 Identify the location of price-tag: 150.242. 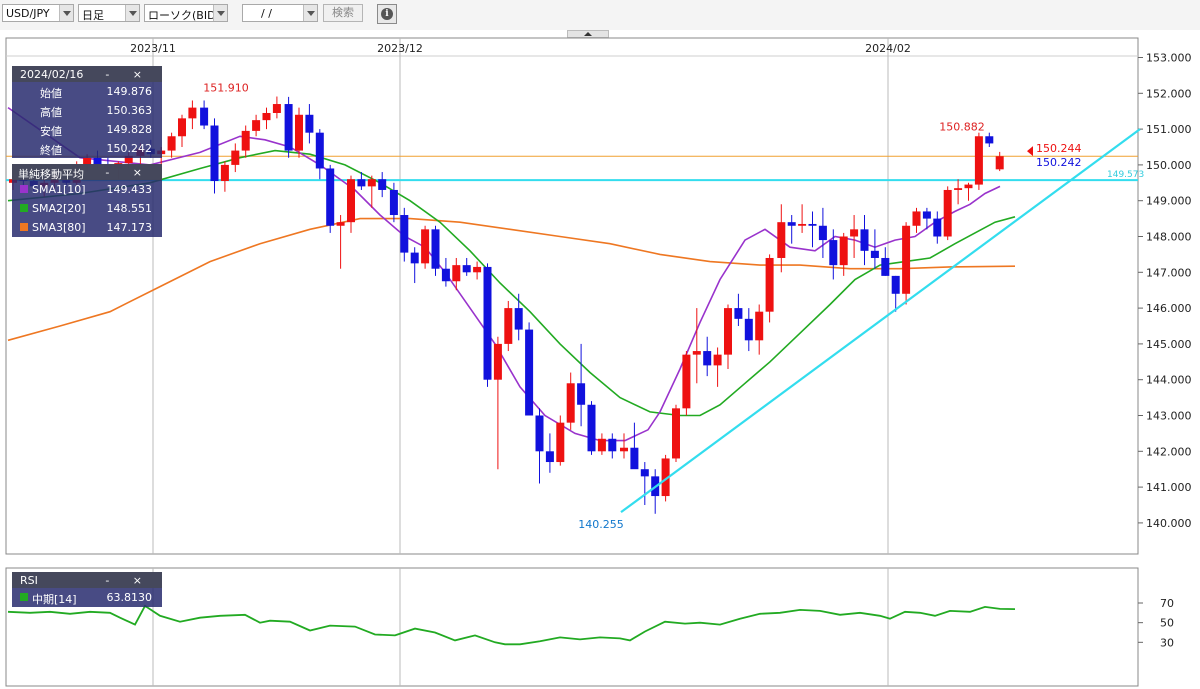
(1059, 162).